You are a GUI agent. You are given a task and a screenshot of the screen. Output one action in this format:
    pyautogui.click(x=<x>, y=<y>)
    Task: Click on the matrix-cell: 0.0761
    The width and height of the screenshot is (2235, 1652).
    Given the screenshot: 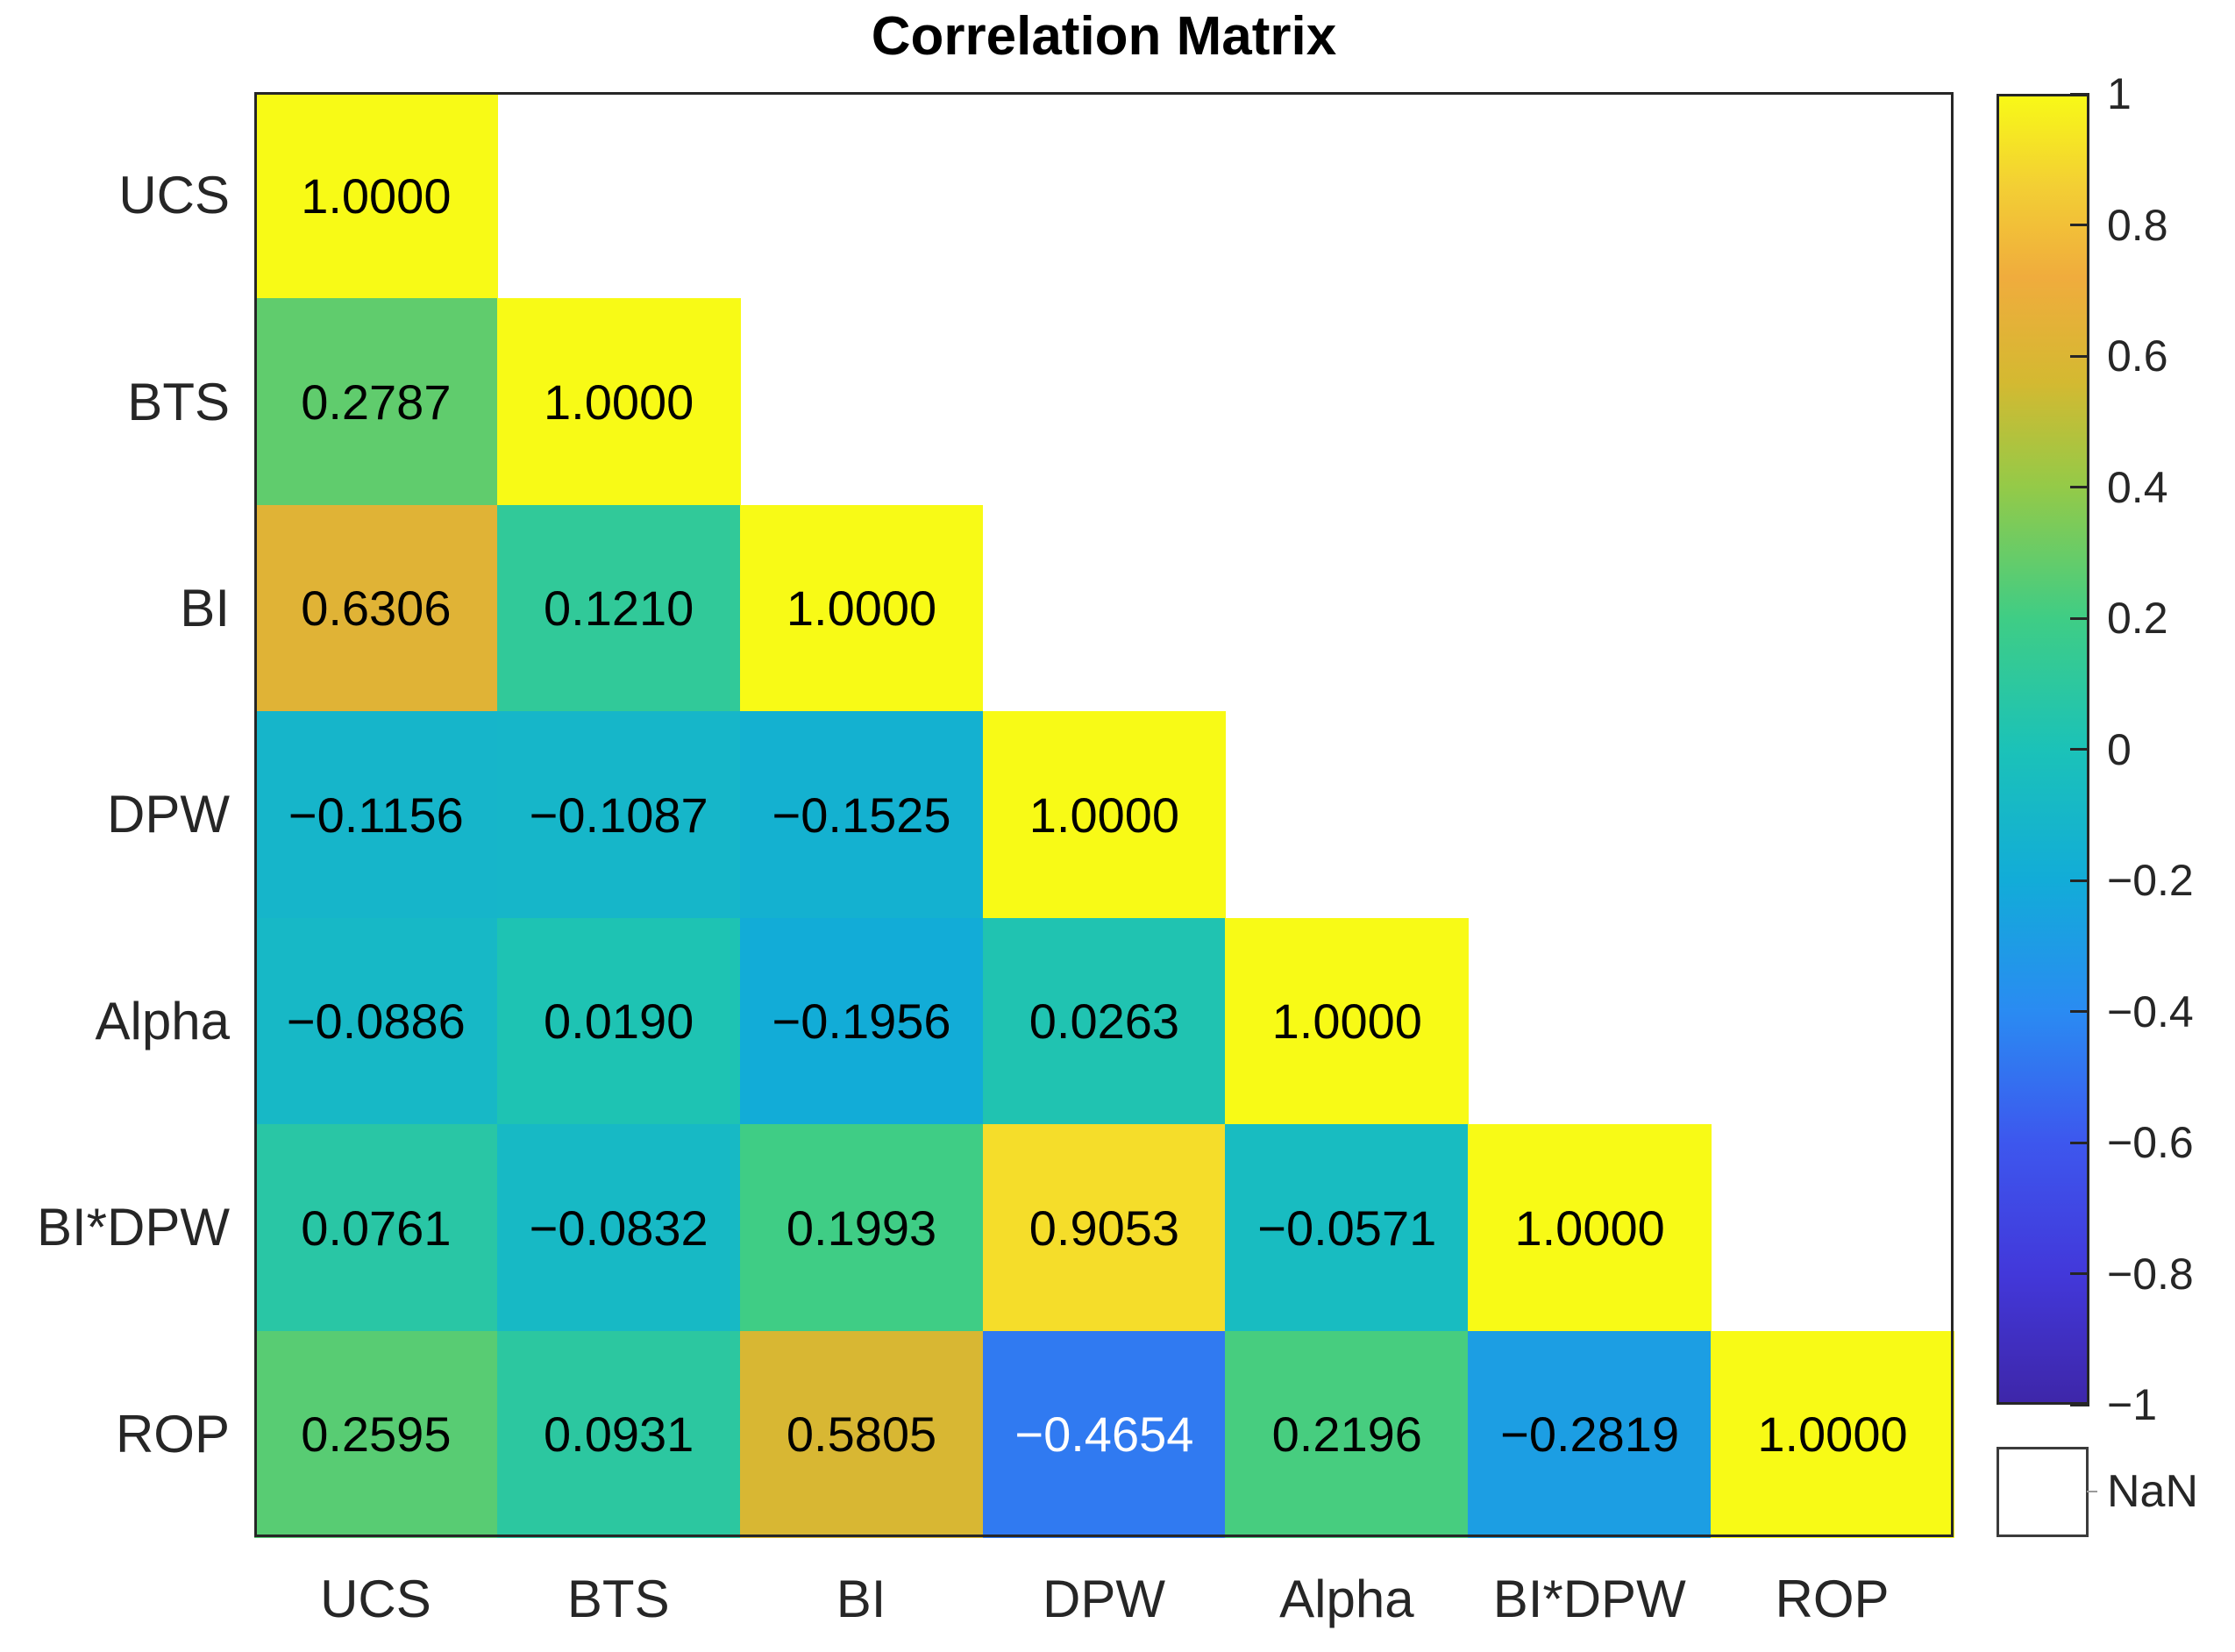 What is the action you would take?
    pyautogui.click(x=376, y=1228)
    